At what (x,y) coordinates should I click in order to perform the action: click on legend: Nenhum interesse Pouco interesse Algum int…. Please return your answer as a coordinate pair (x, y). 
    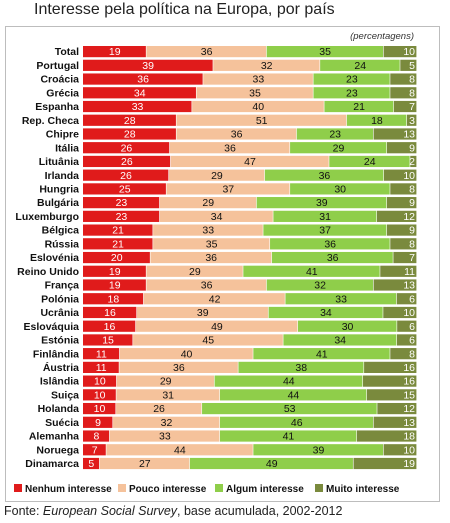
    Looking at the image, I should click on (207, 489).